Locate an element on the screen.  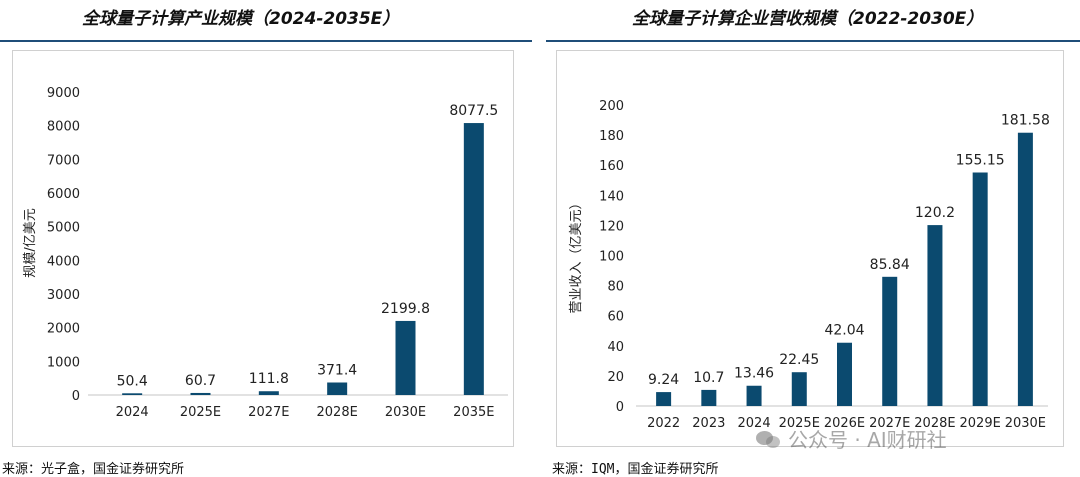
right-chart-title: 全球量子计算企业营收规模（2022-2030E） is located at coordinates (808, 19).